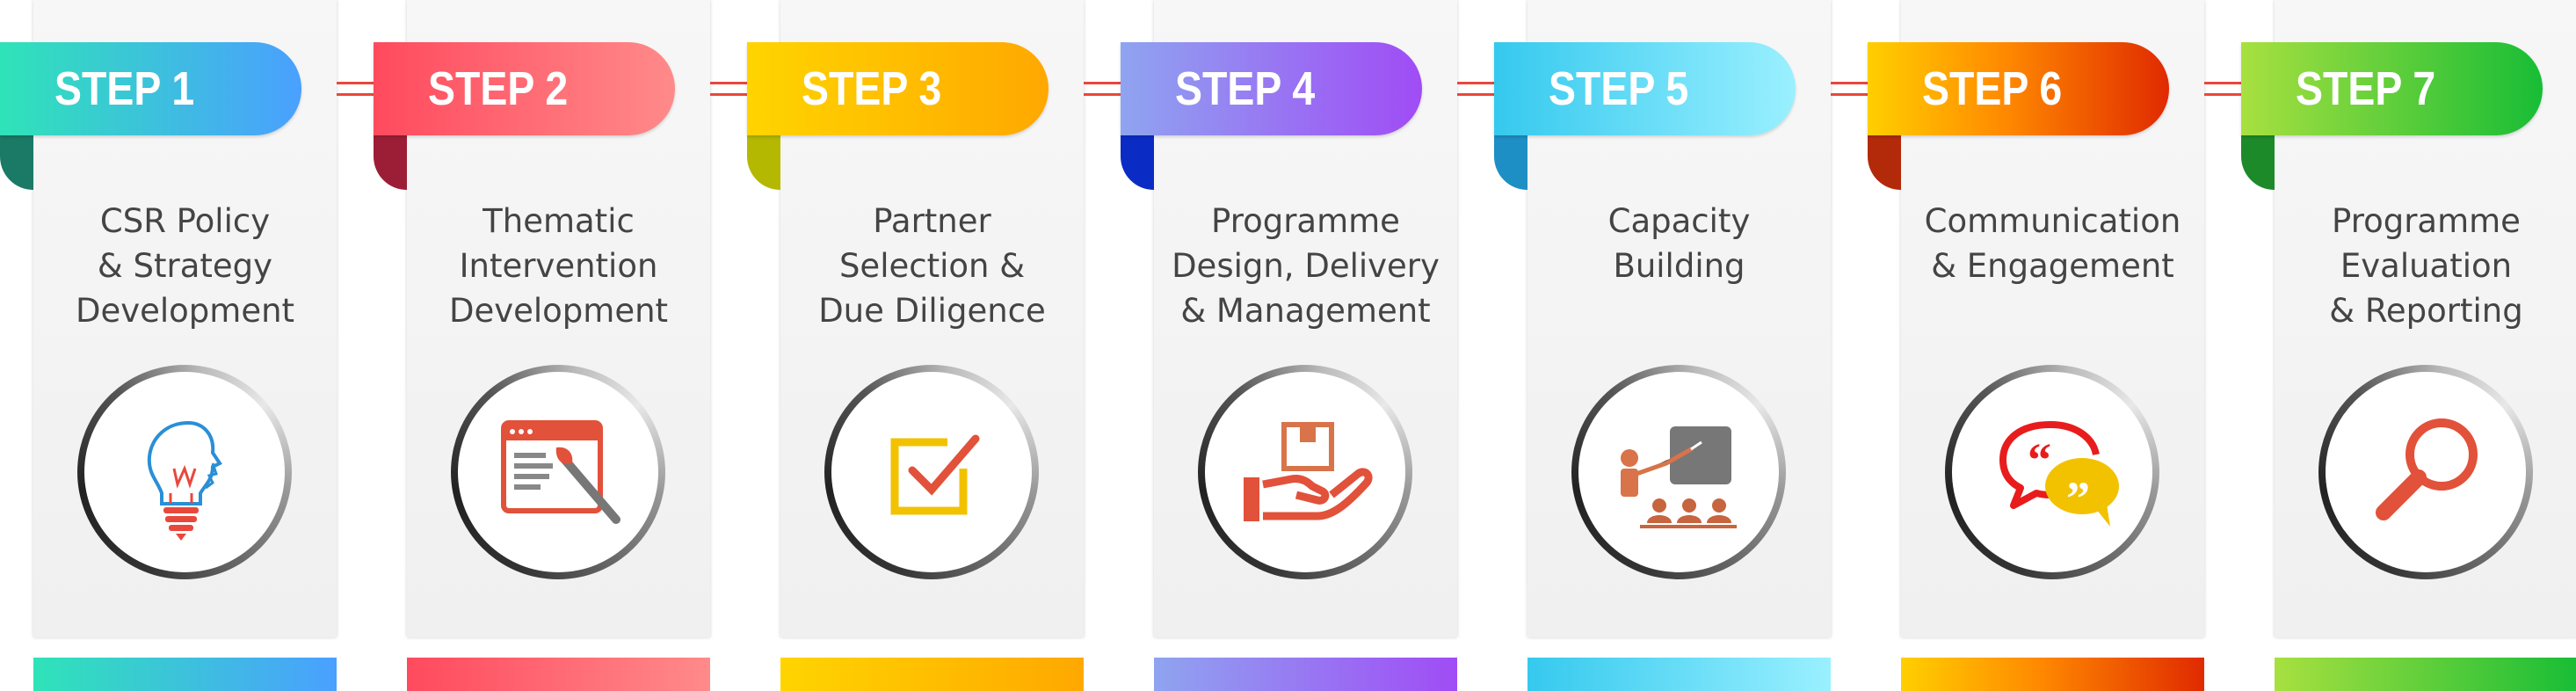  I want to click on design-window-brush-icon, so click(560, 472).